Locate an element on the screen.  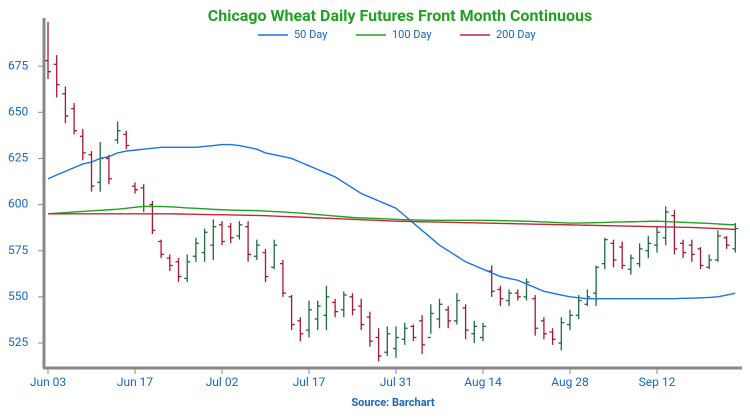
y-tick-label: 525 is located at coordinates (18, 342).